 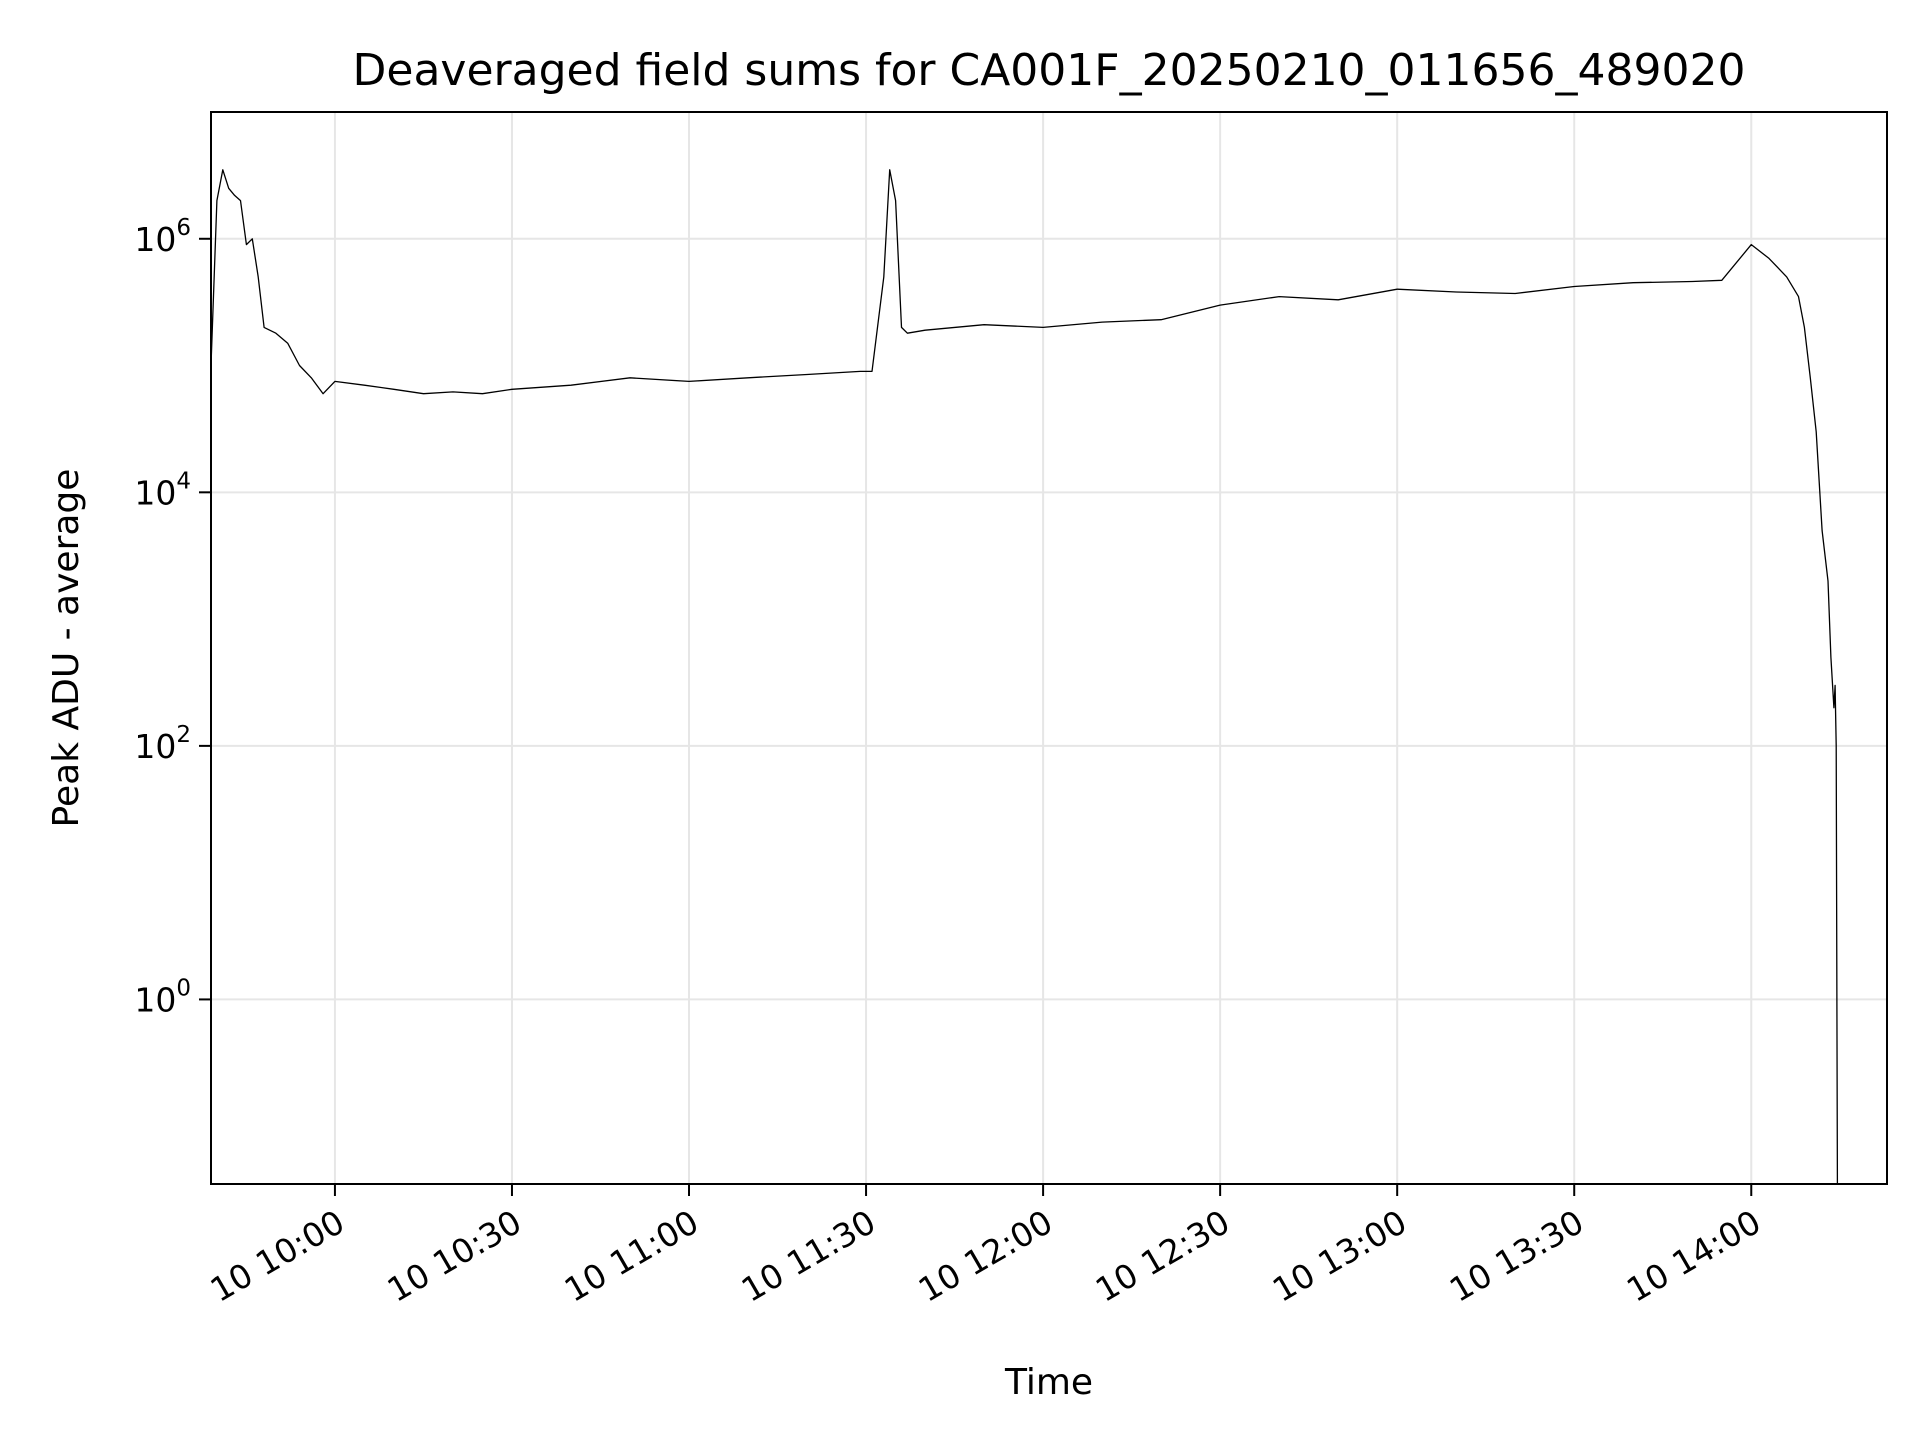 I want to click on y-tick-exponent: 0, so click(x=183, y=988).